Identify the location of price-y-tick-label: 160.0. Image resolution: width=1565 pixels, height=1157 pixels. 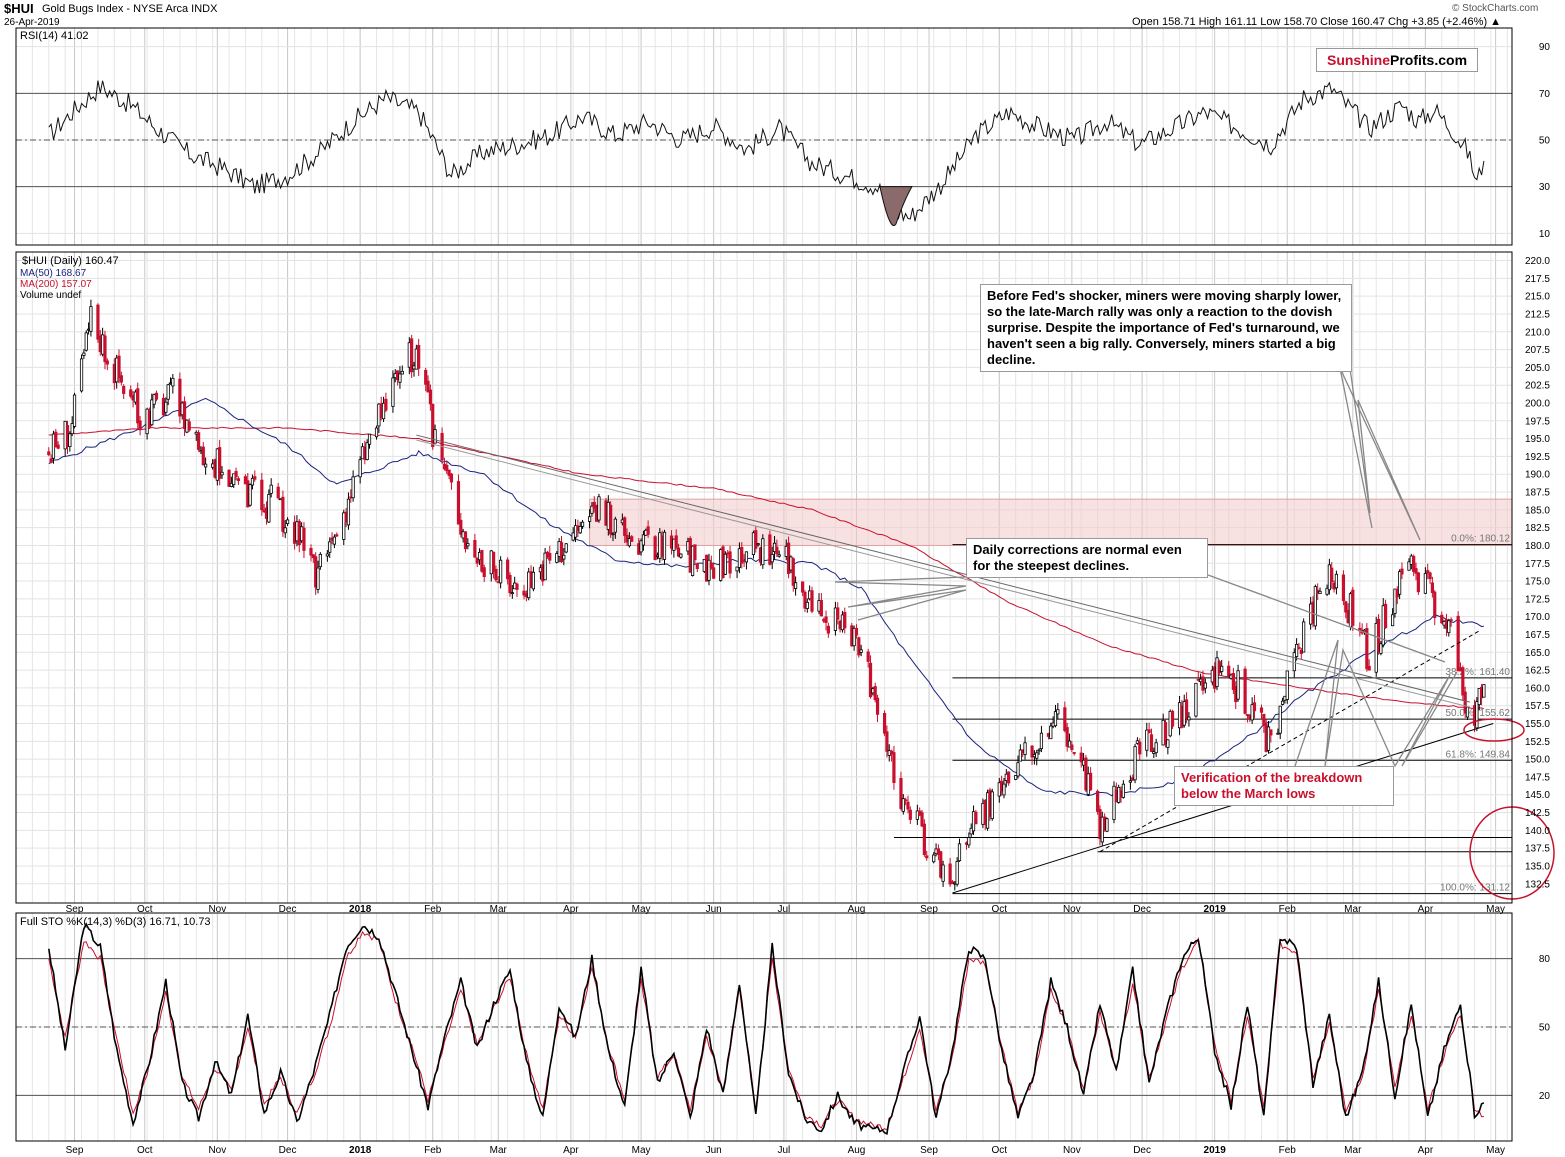
(1537, 688).